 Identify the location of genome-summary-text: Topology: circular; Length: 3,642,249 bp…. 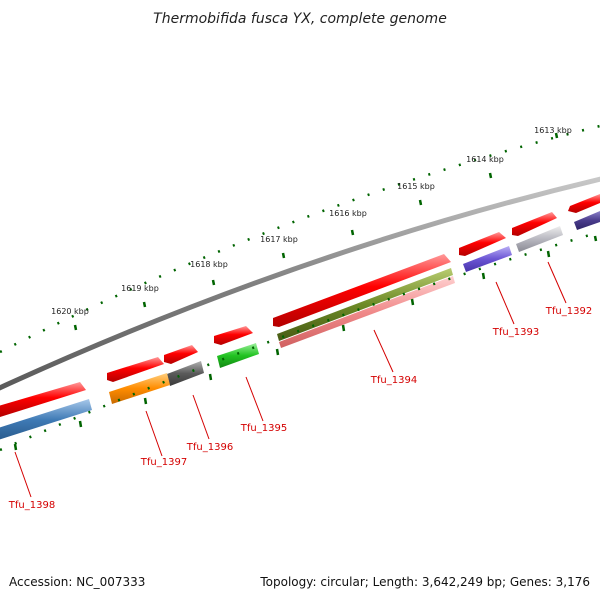
(424, 582).